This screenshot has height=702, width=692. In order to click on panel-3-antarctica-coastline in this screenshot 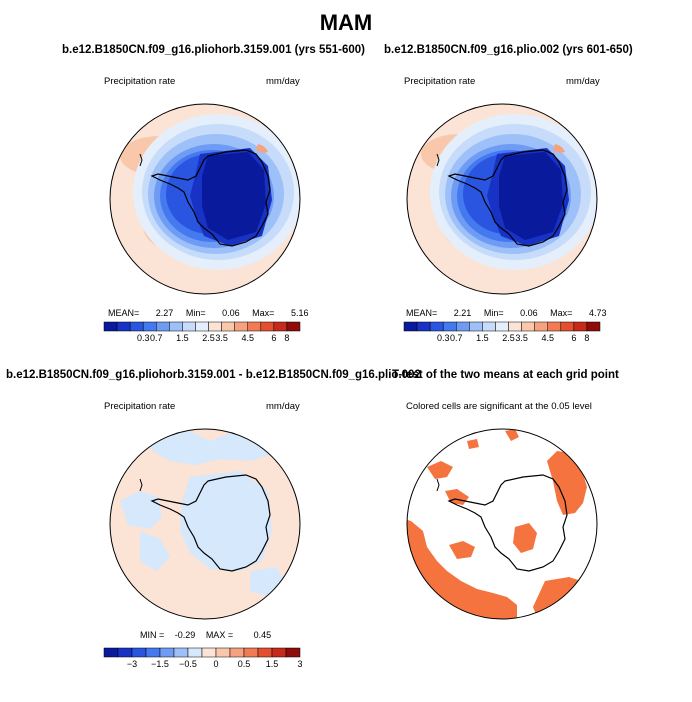, I will do `click(210, 523)`.